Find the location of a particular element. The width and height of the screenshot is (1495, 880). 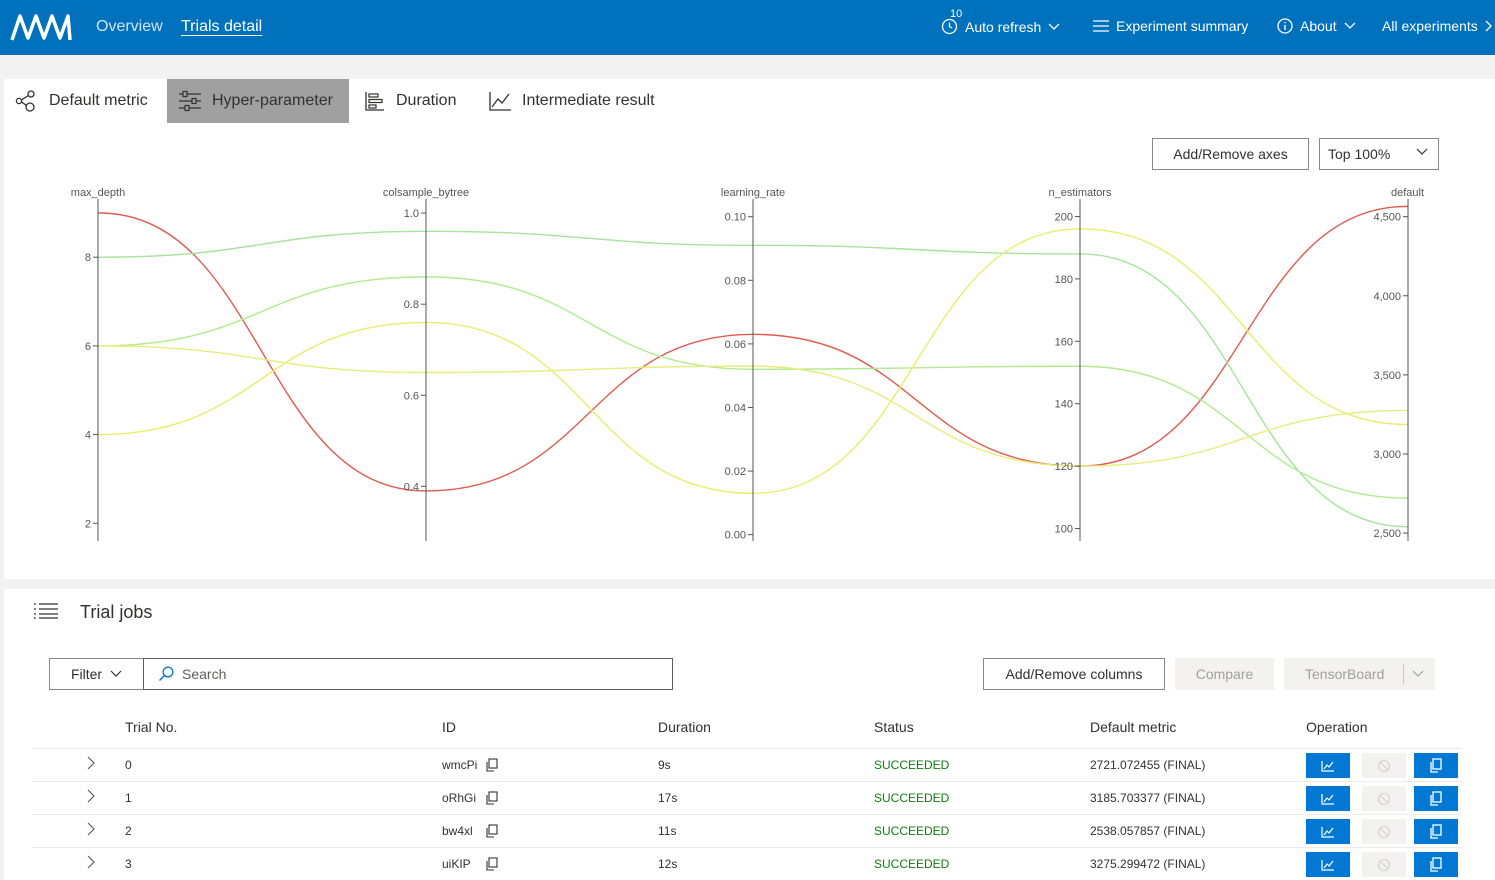

axis-title: default is located at coordinates (1407, 193).